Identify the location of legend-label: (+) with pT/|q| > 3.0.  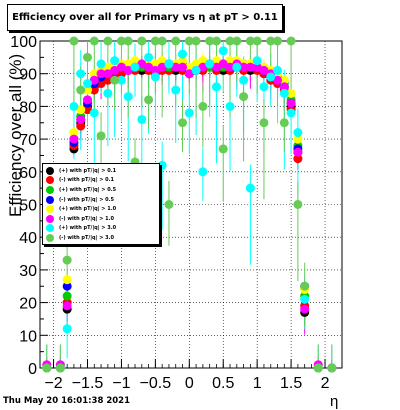
(88, 228).